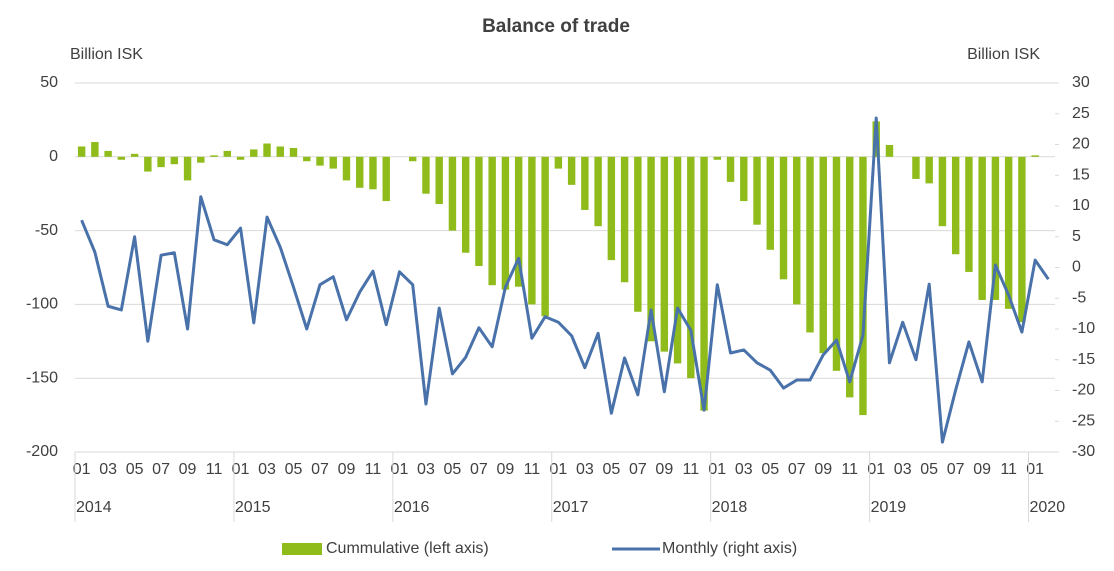 This screenshot has height=571, width=1114. Describe the element at coordinates (53, 156) in the screenshot. I see `y-tick-label: 0` at that location.